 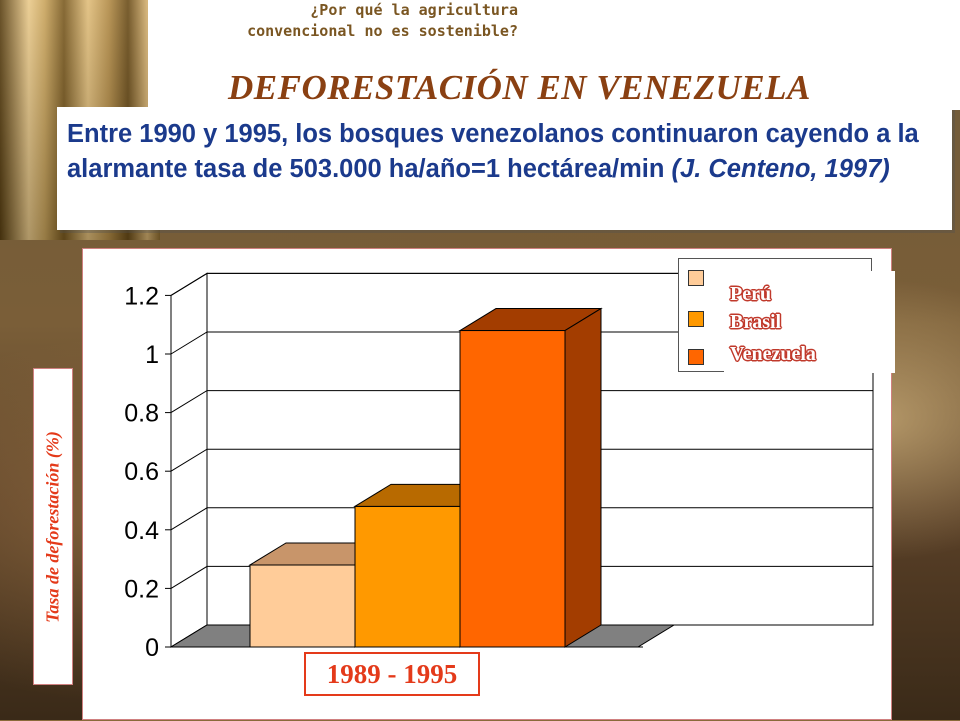 I want to click on legend-swatch-peru, so click(x=696, y=278).